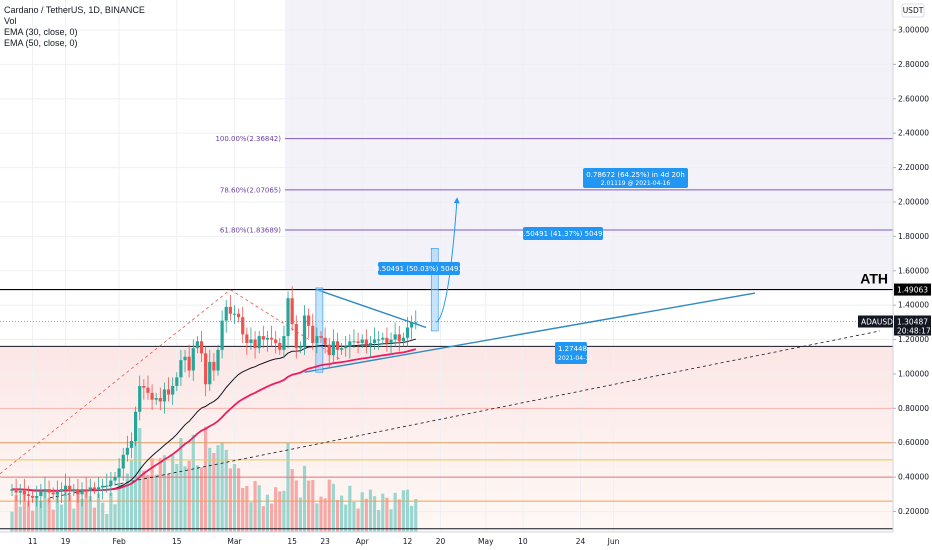  Describe the element at coordinates (913, 477) in the screenshot. I see `price-tick-label: 0.40000` at that location.